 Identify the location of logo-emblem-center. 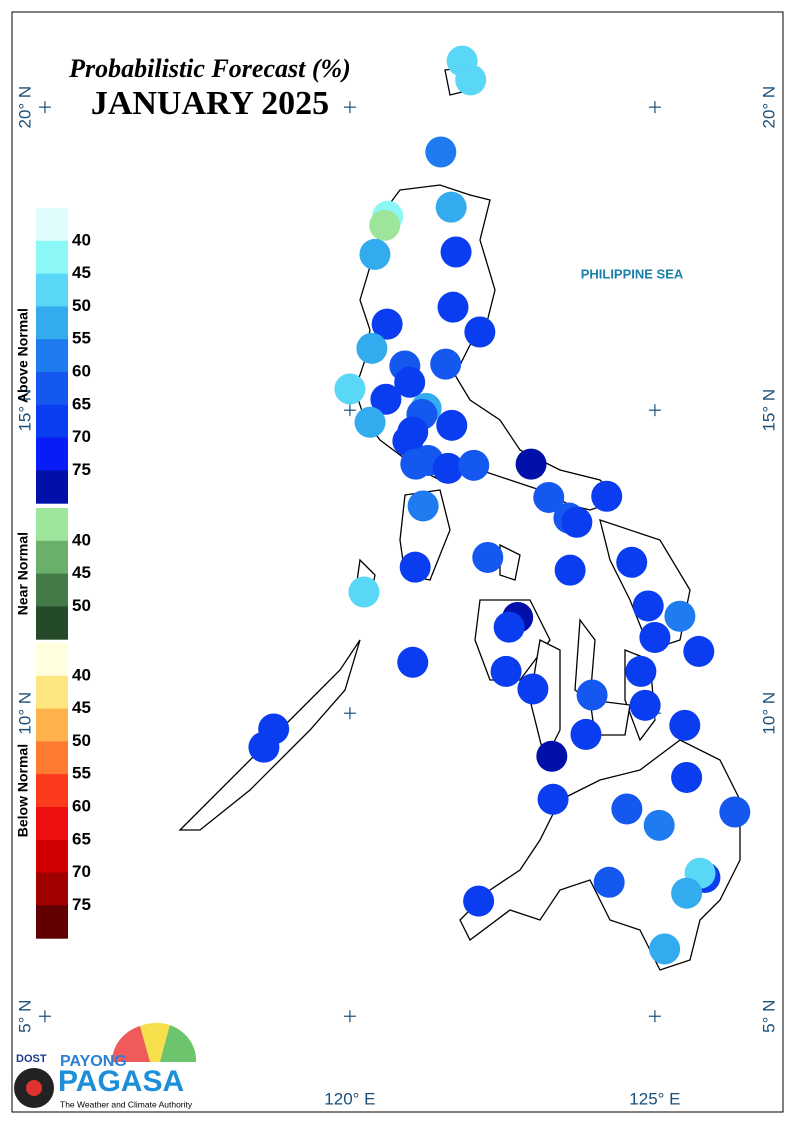
(34, 1088).